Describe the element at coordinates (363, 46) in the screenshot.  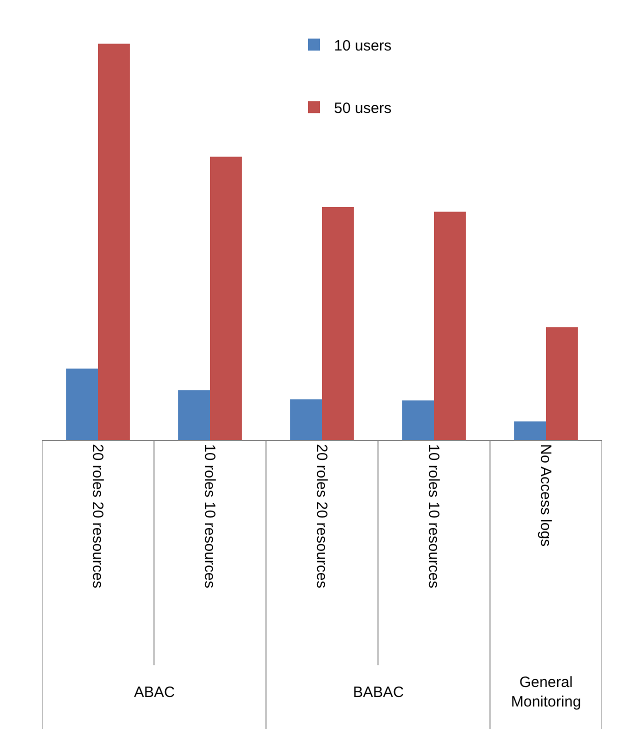
I see `legend-label: 10 users` at that location.